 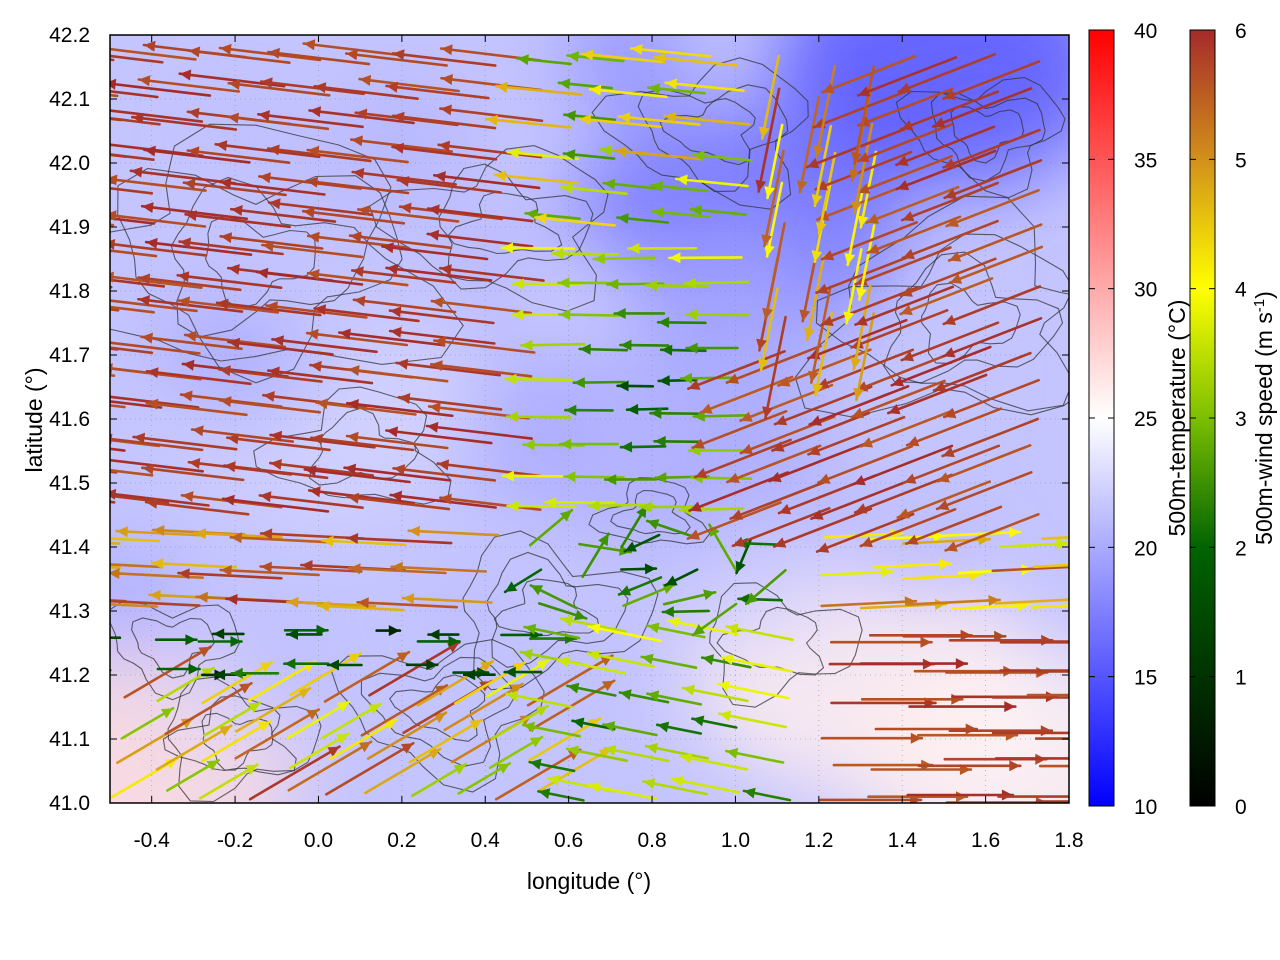 I want to click on y-tick-label: 41.4, so click(x=69, y=547).